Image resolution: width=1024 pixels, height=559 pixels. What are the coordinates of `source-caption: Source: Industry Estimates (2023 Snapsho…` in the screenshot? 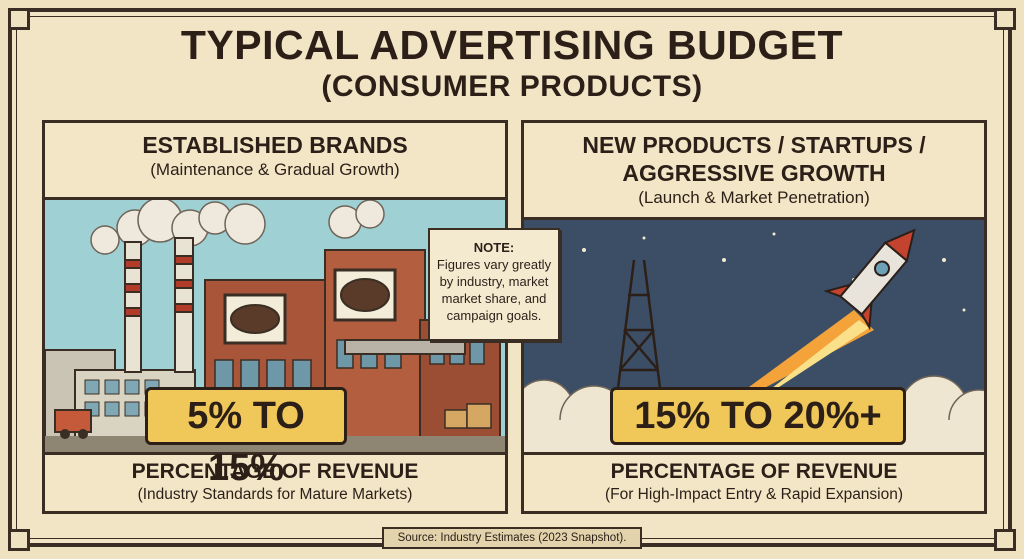 It's located at (512, 538).